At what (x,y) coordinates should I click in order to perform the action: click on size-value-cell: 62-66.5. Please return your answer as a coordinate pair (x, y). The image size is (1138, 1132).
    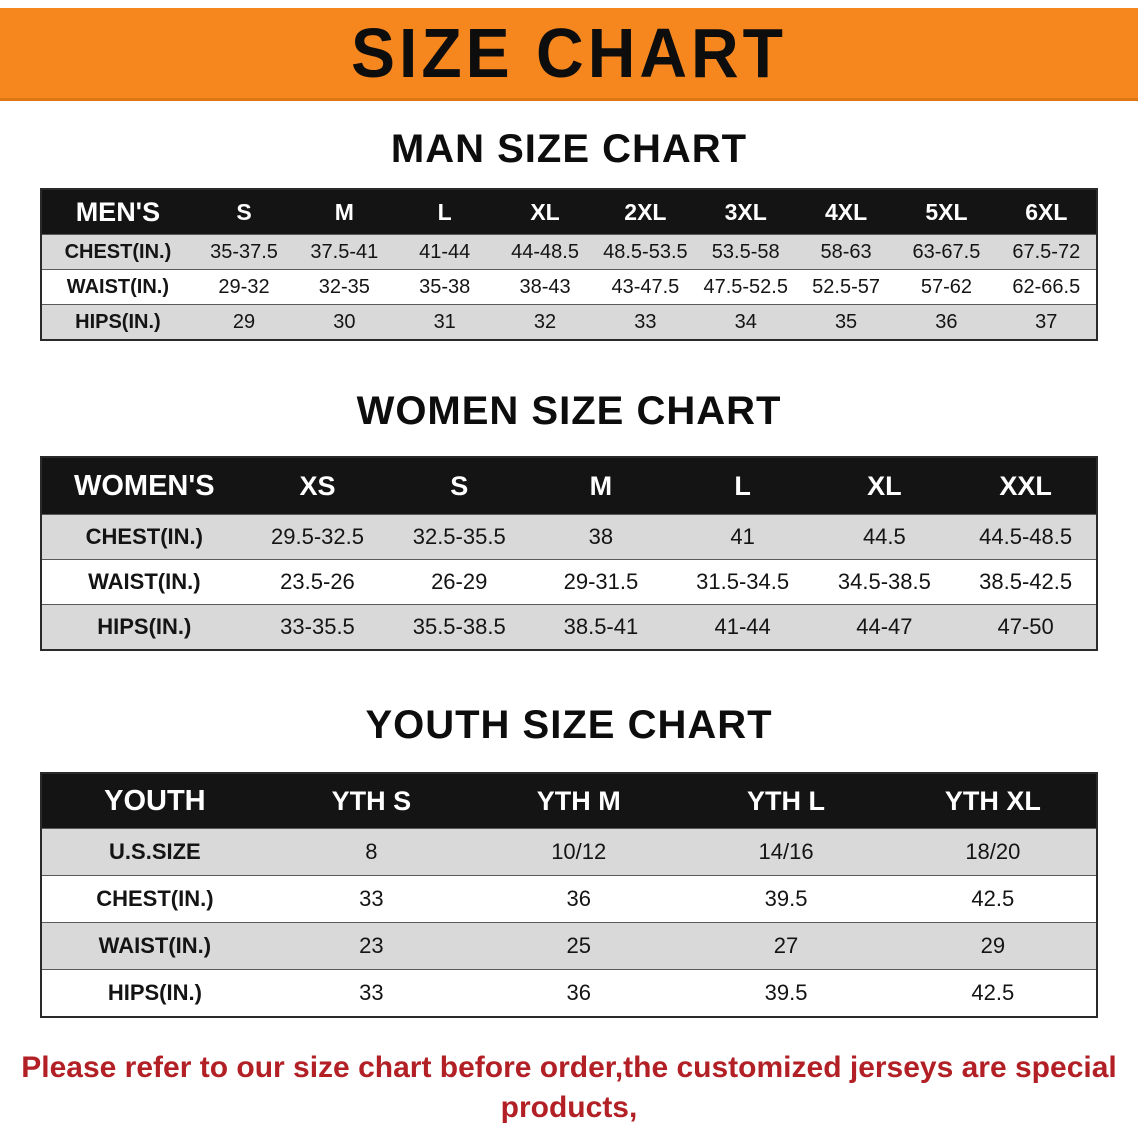
    Looking at the image, I should click on (1046, 287).